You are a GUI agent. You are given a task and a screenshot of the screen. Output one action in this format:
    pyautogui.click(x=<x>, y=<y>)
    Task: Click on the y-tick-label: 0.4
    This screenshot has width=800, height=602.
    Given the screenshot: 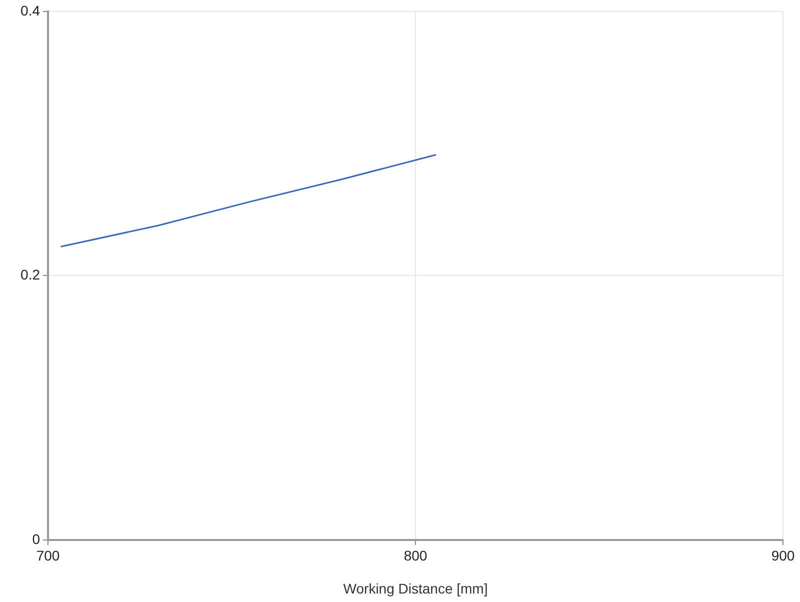 What is the action you would take?
    pyautogui.click(x=30, y=10)
    